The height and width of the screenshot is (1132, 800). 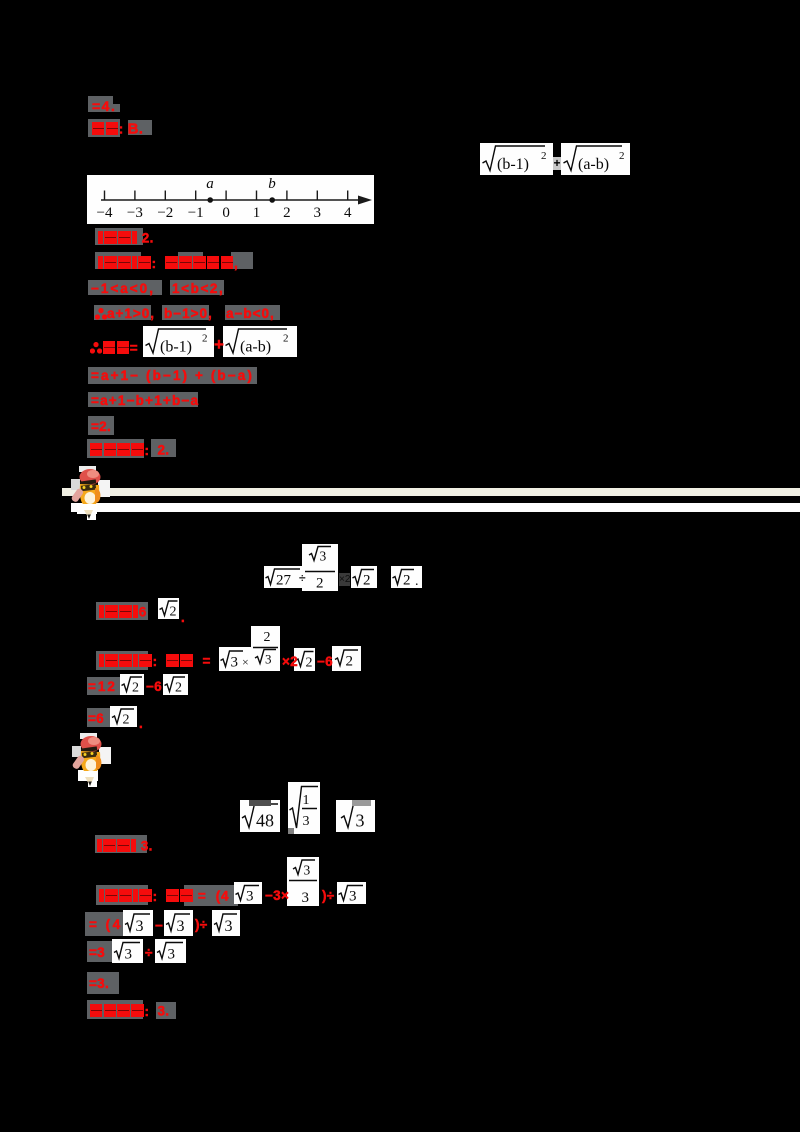 What do you see at coordinates (135, 213) in the screenshot?
I see `svg-text: −3` at bounding box center [135, 213].